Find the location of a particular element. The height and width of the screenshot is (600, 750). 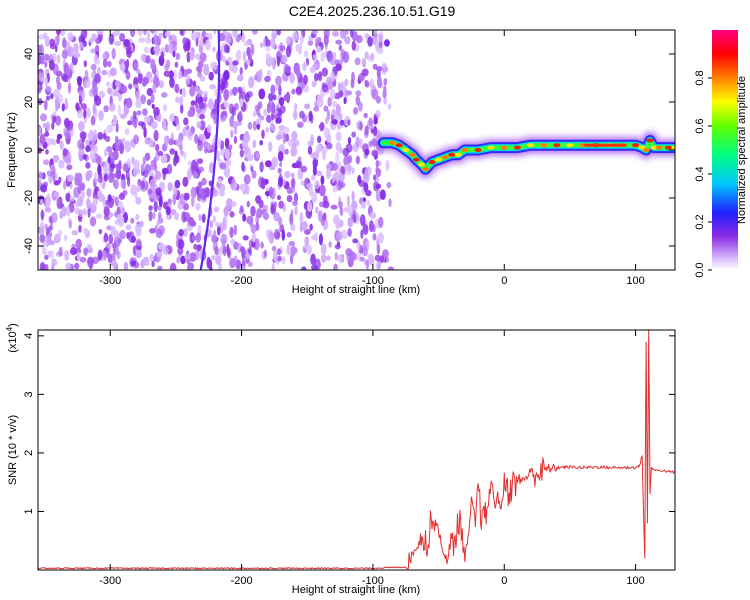

snr-multiplier-close: ) is located at coordinates (13, 325).